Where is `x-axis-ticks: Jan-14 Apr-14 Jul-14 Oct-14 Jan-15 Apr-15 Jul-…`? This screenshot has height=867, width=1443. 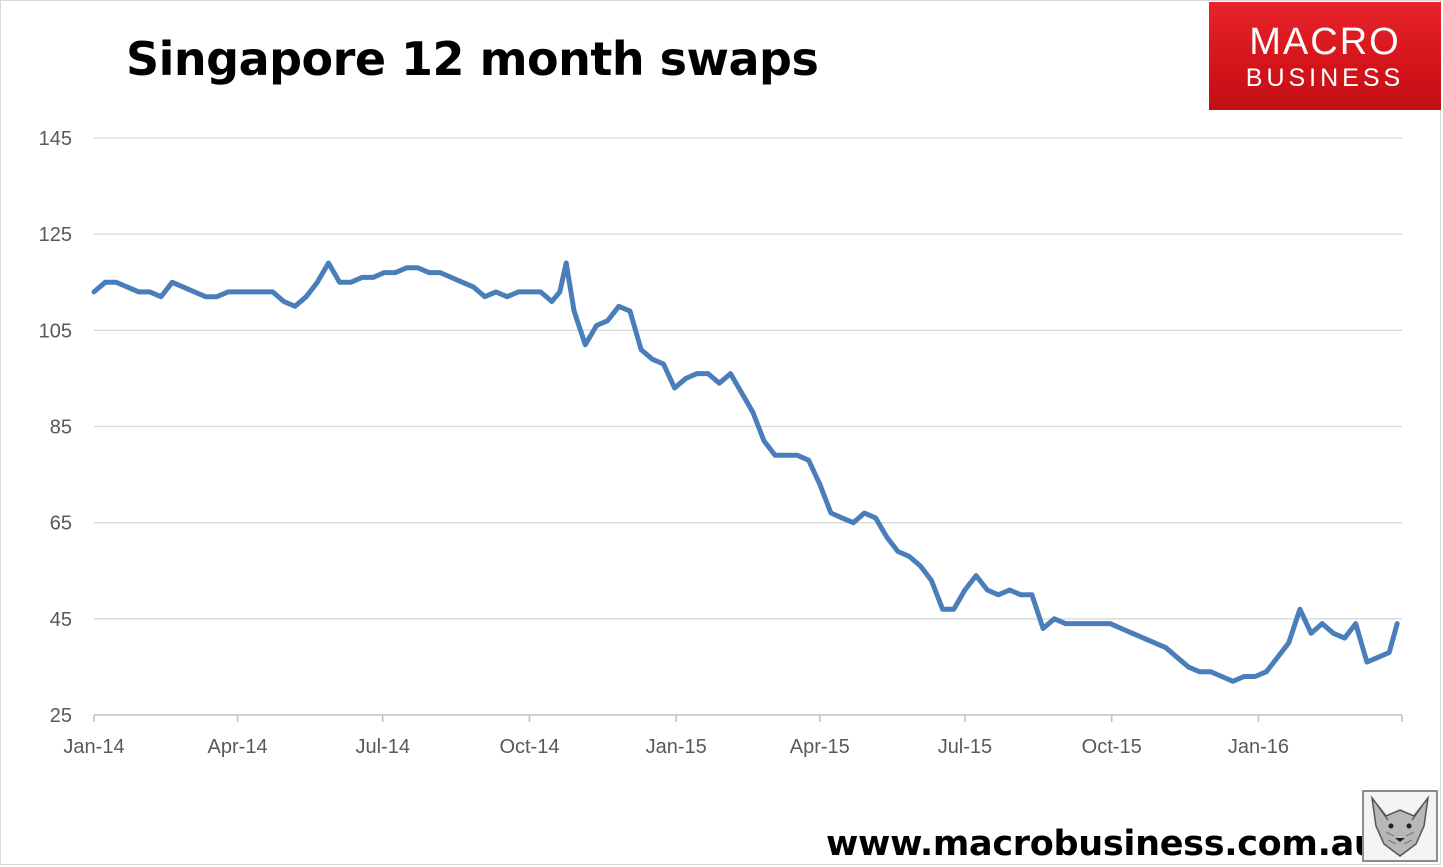
x-axis-ticks: Jan-14 Apr-14 Jul-14 Oct-14 Jan-15 Apr-15 Jul-… is located at coordinates (733, 736).